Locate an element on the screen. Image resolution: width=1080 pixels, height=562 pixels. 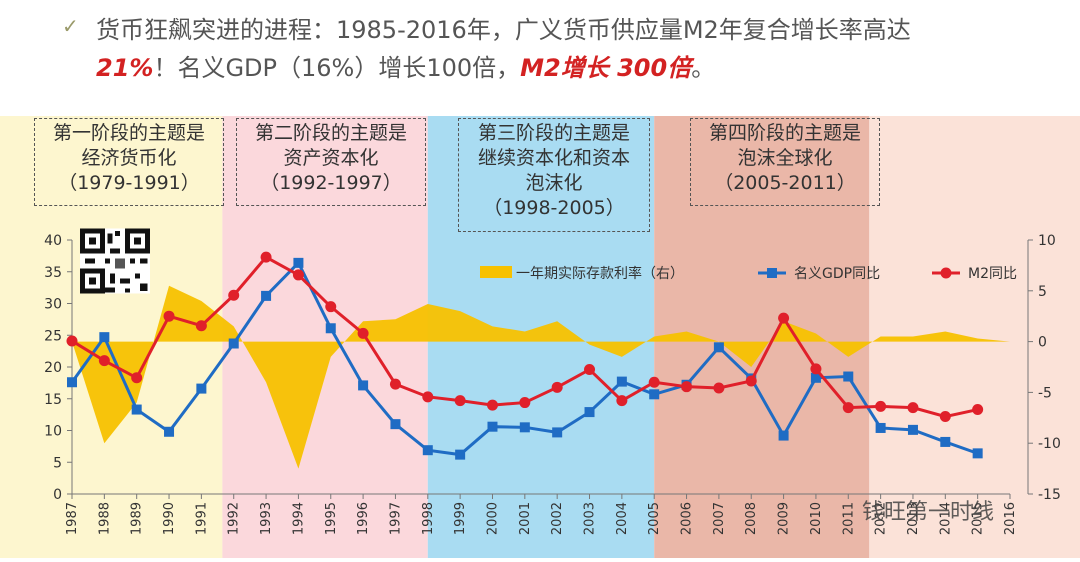
stage4-box: 第四阶段的主题是 泡沫全球化 （2005-2011） is located at coordinates (785, 162).